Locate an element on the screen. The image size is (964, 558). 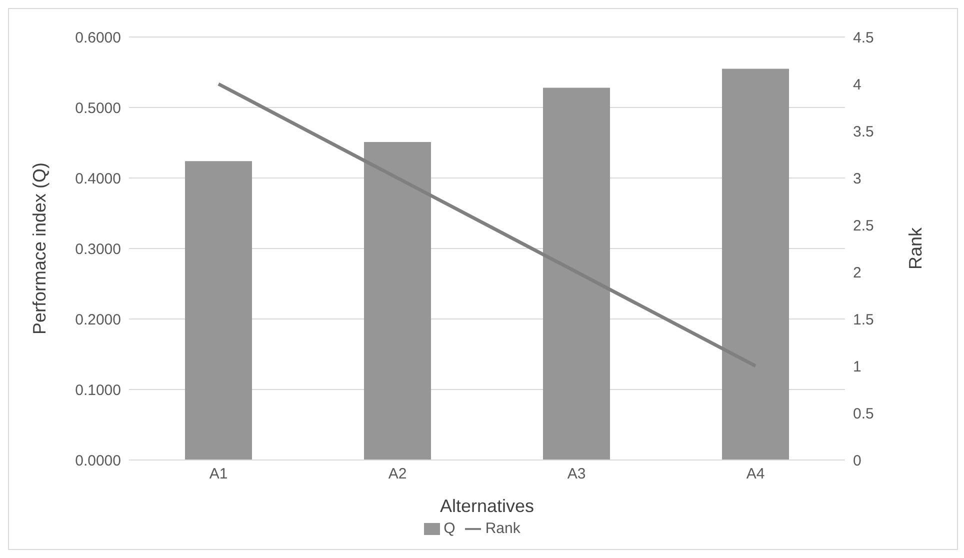
y2-tick-label: 3.5 is located at coordinates (863, 131).